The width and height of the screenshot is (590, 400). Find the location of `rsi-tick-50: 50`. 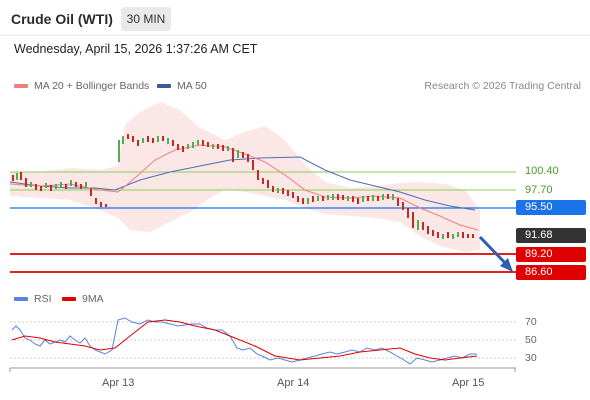

rsi-tick-50: 50 is located at coordinates (531, 340).